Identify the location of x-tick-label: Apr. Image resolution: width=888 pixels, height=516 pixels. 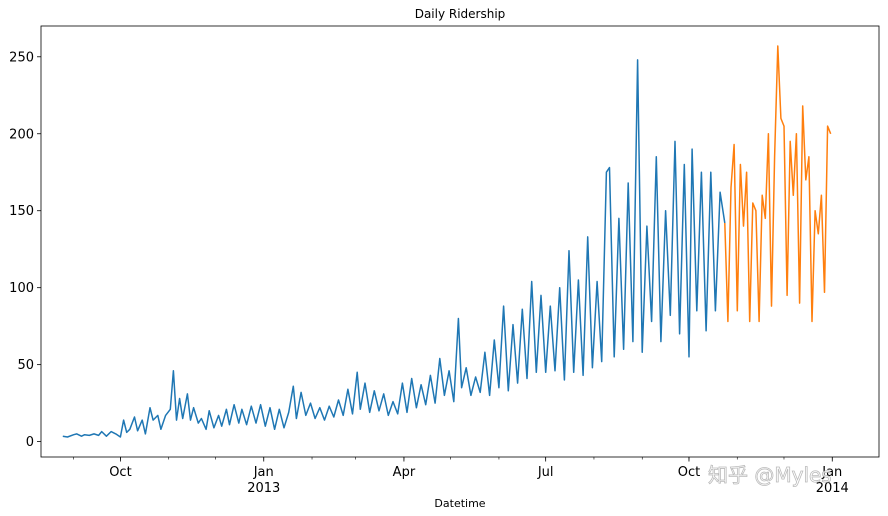
(404, 472).